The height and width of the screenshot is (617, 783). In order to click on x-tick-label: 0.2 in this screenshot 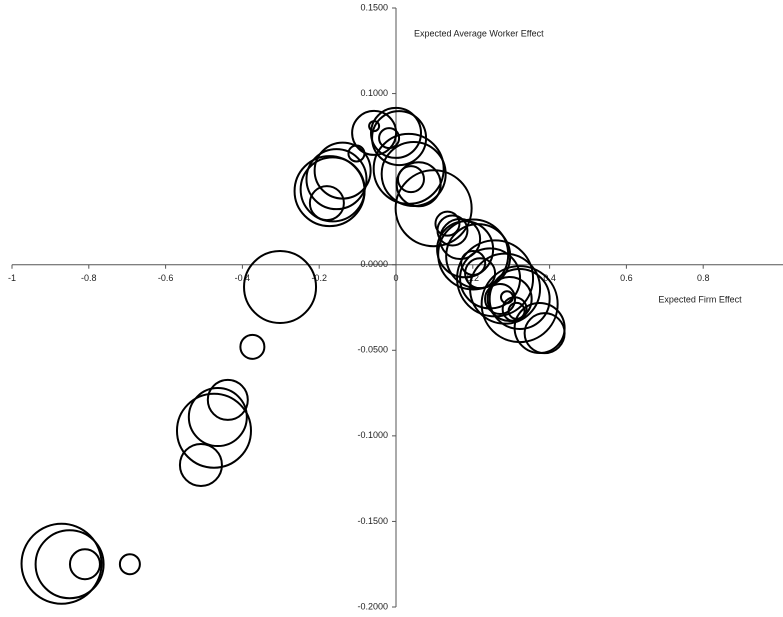, I will do `click(473, 278)`.